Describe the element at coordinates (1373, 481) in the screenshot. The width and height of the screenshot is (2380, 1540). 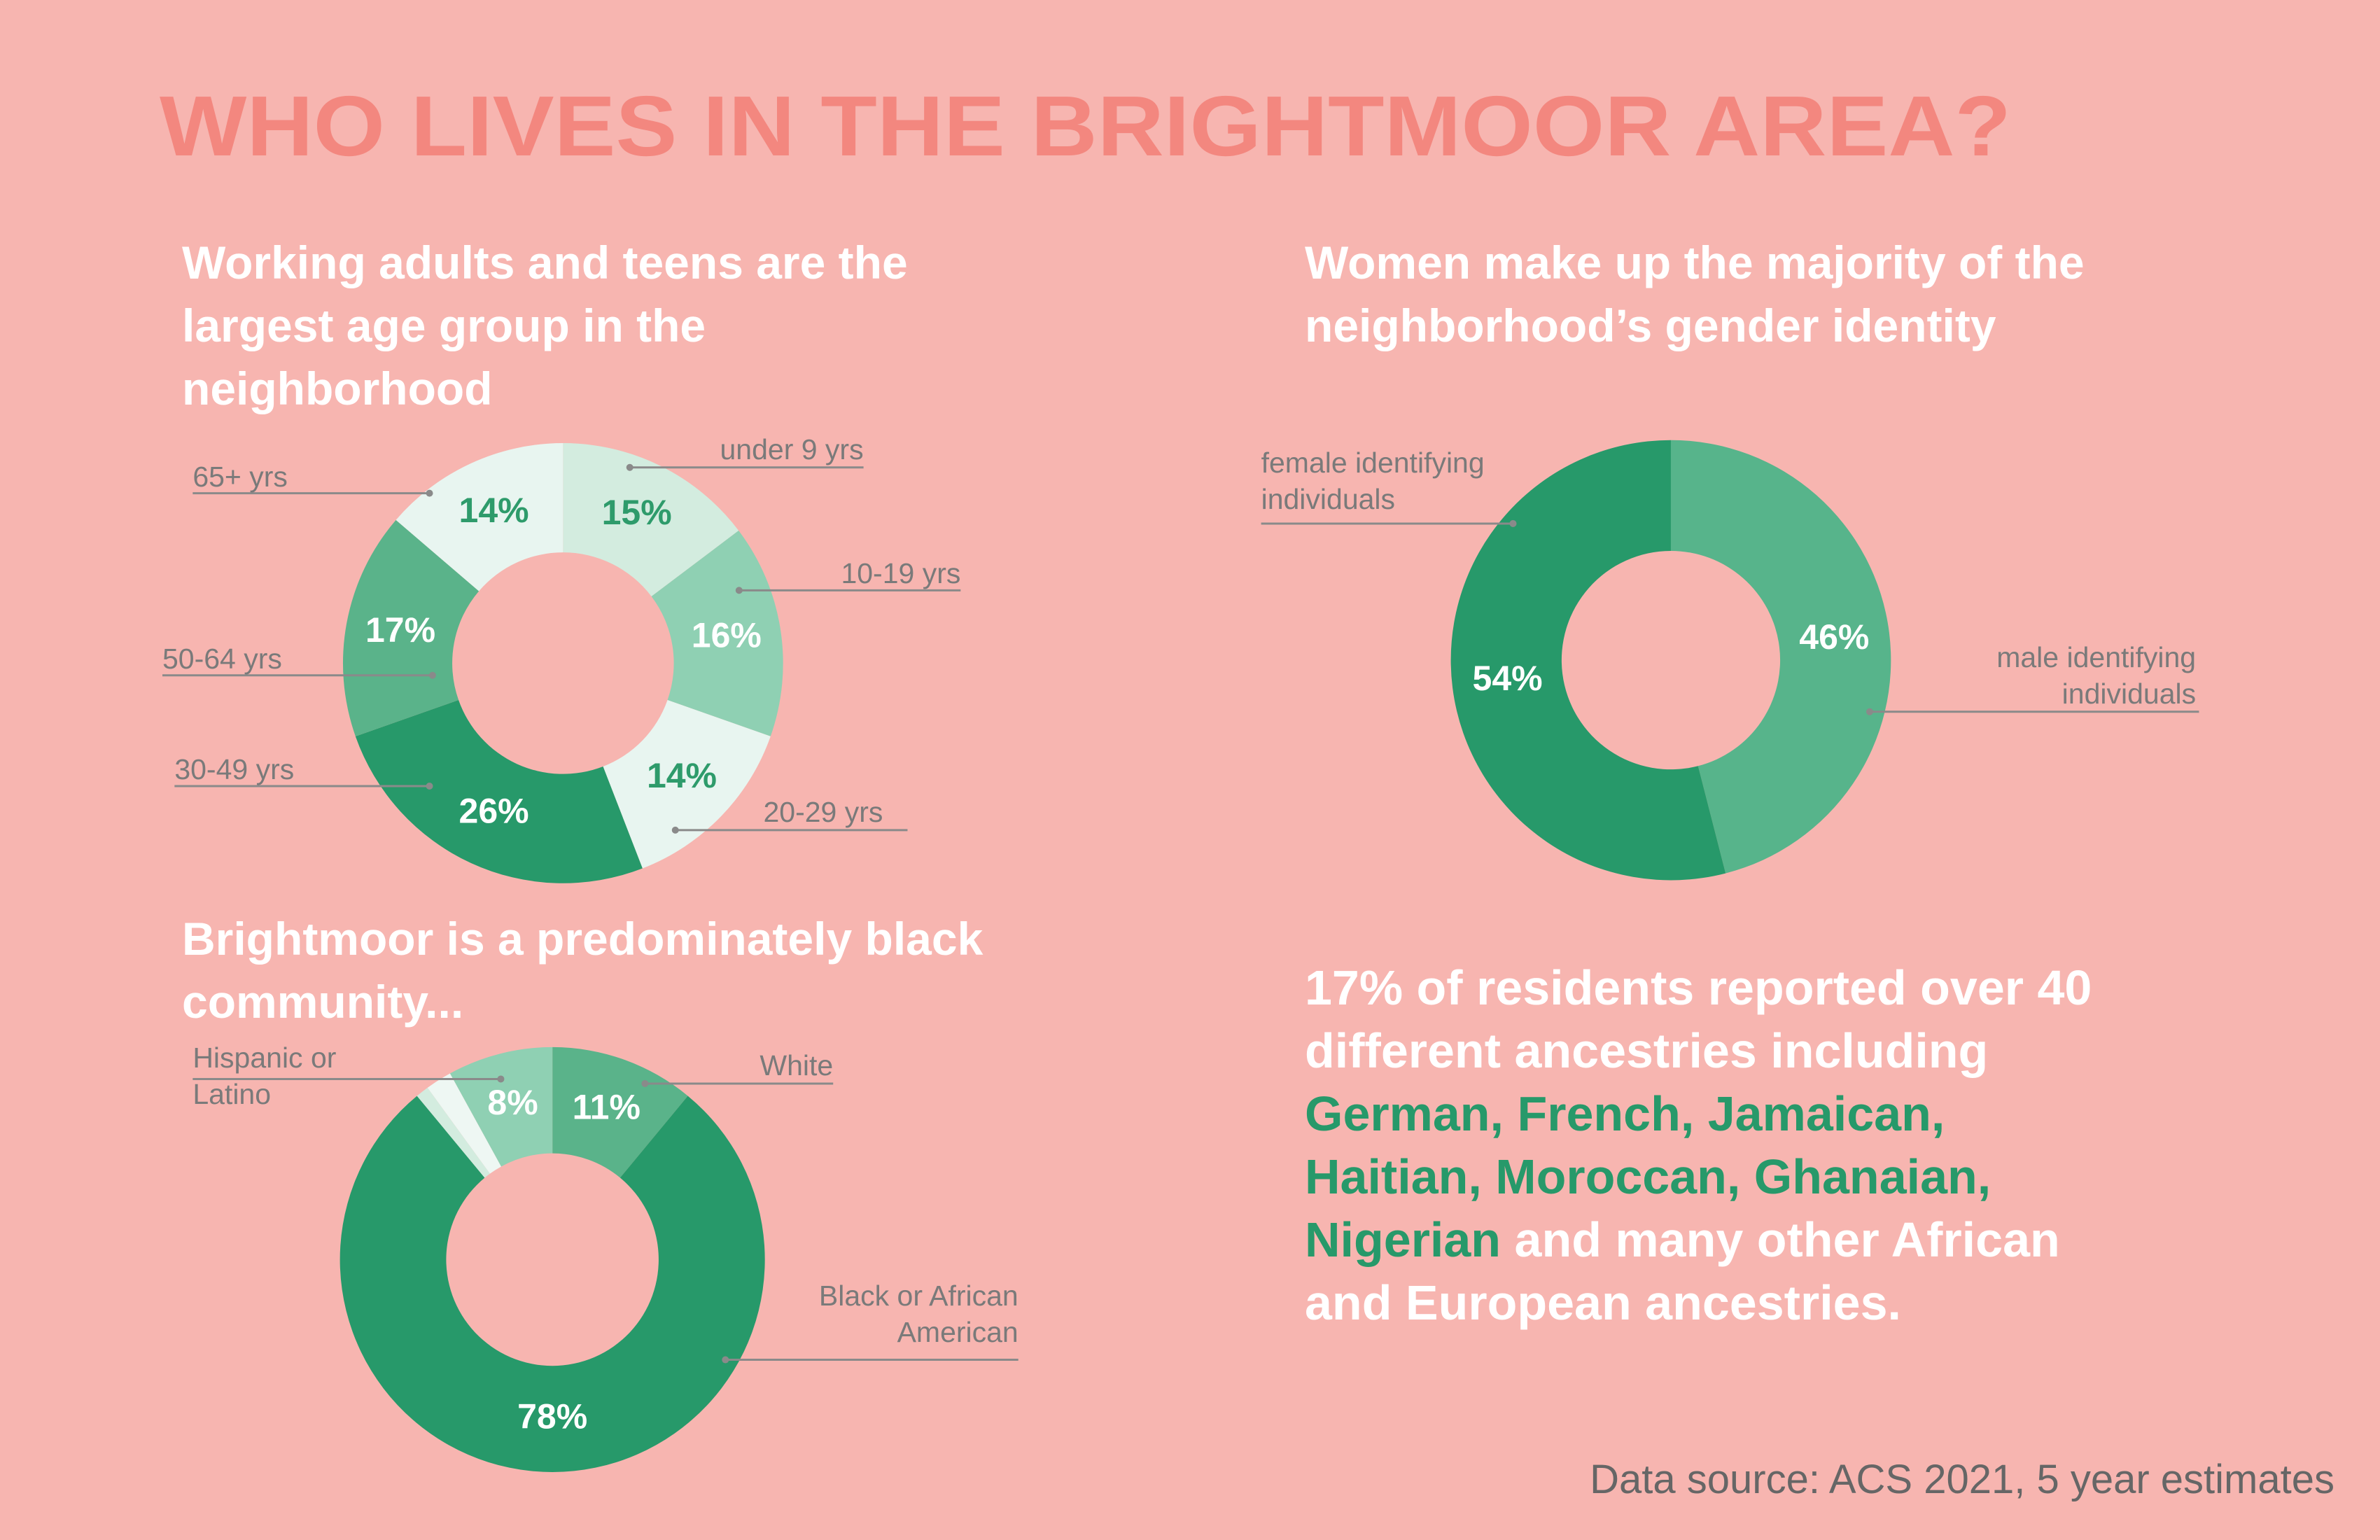
I see `category-label: female identifying individuals` at that location.